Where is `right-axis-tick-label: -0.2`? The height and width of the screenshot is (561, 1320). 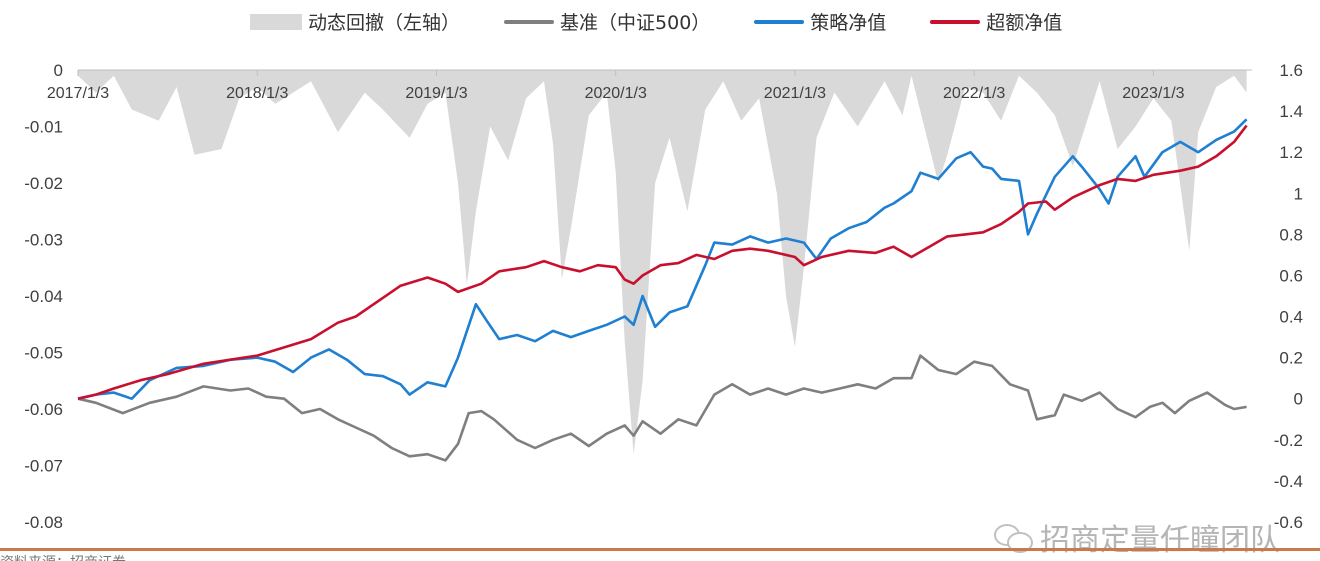
right-axis-tick-label: -0.2 is located at coordinates (1288, 440).